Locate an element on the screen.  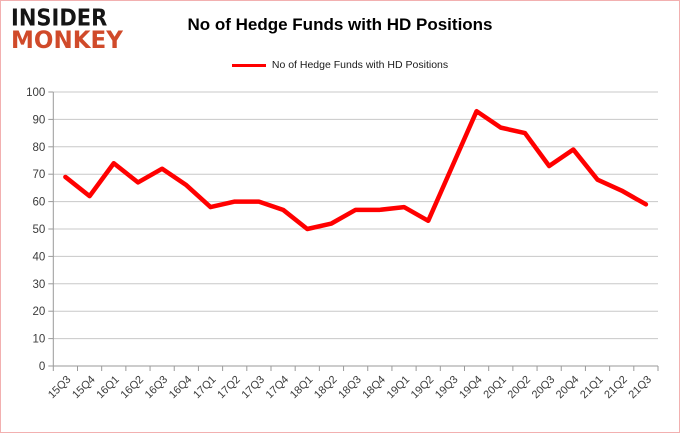
x-label-20Q4: 20Q4 is located at coordinates (568, 388).